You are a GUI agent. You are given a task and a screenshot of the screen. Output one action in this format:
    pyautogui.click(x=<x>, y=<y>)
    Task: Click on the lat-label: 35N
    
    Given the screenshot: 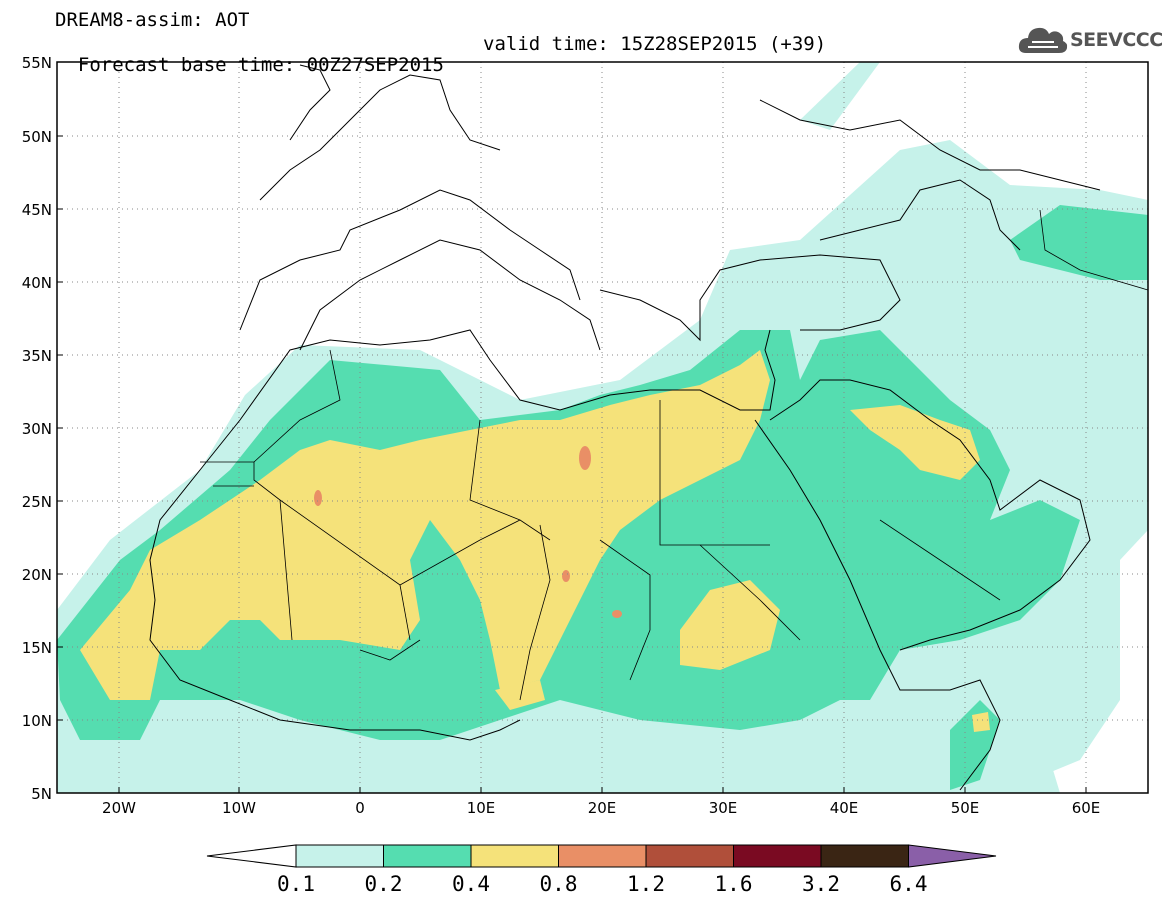 What is the action you would take?
    pyautogui.click(x=37, y=356)
    